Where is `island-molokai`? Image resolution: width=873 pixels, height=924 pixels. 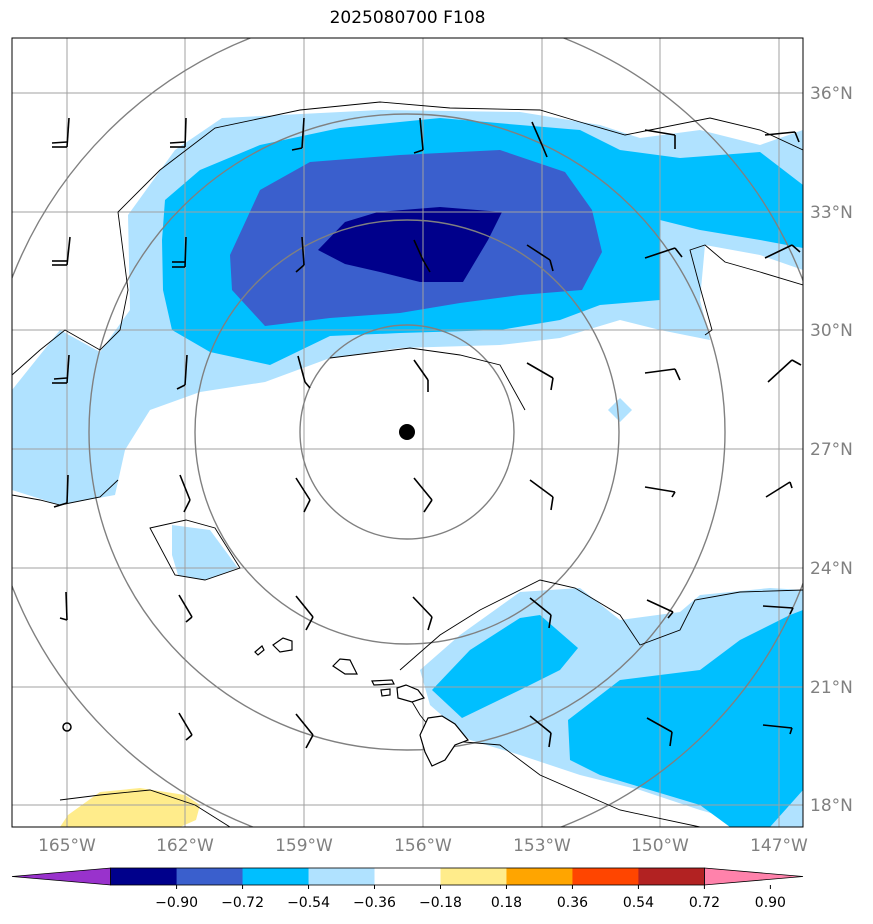
island-molokai is located at coordinates (383, 682).